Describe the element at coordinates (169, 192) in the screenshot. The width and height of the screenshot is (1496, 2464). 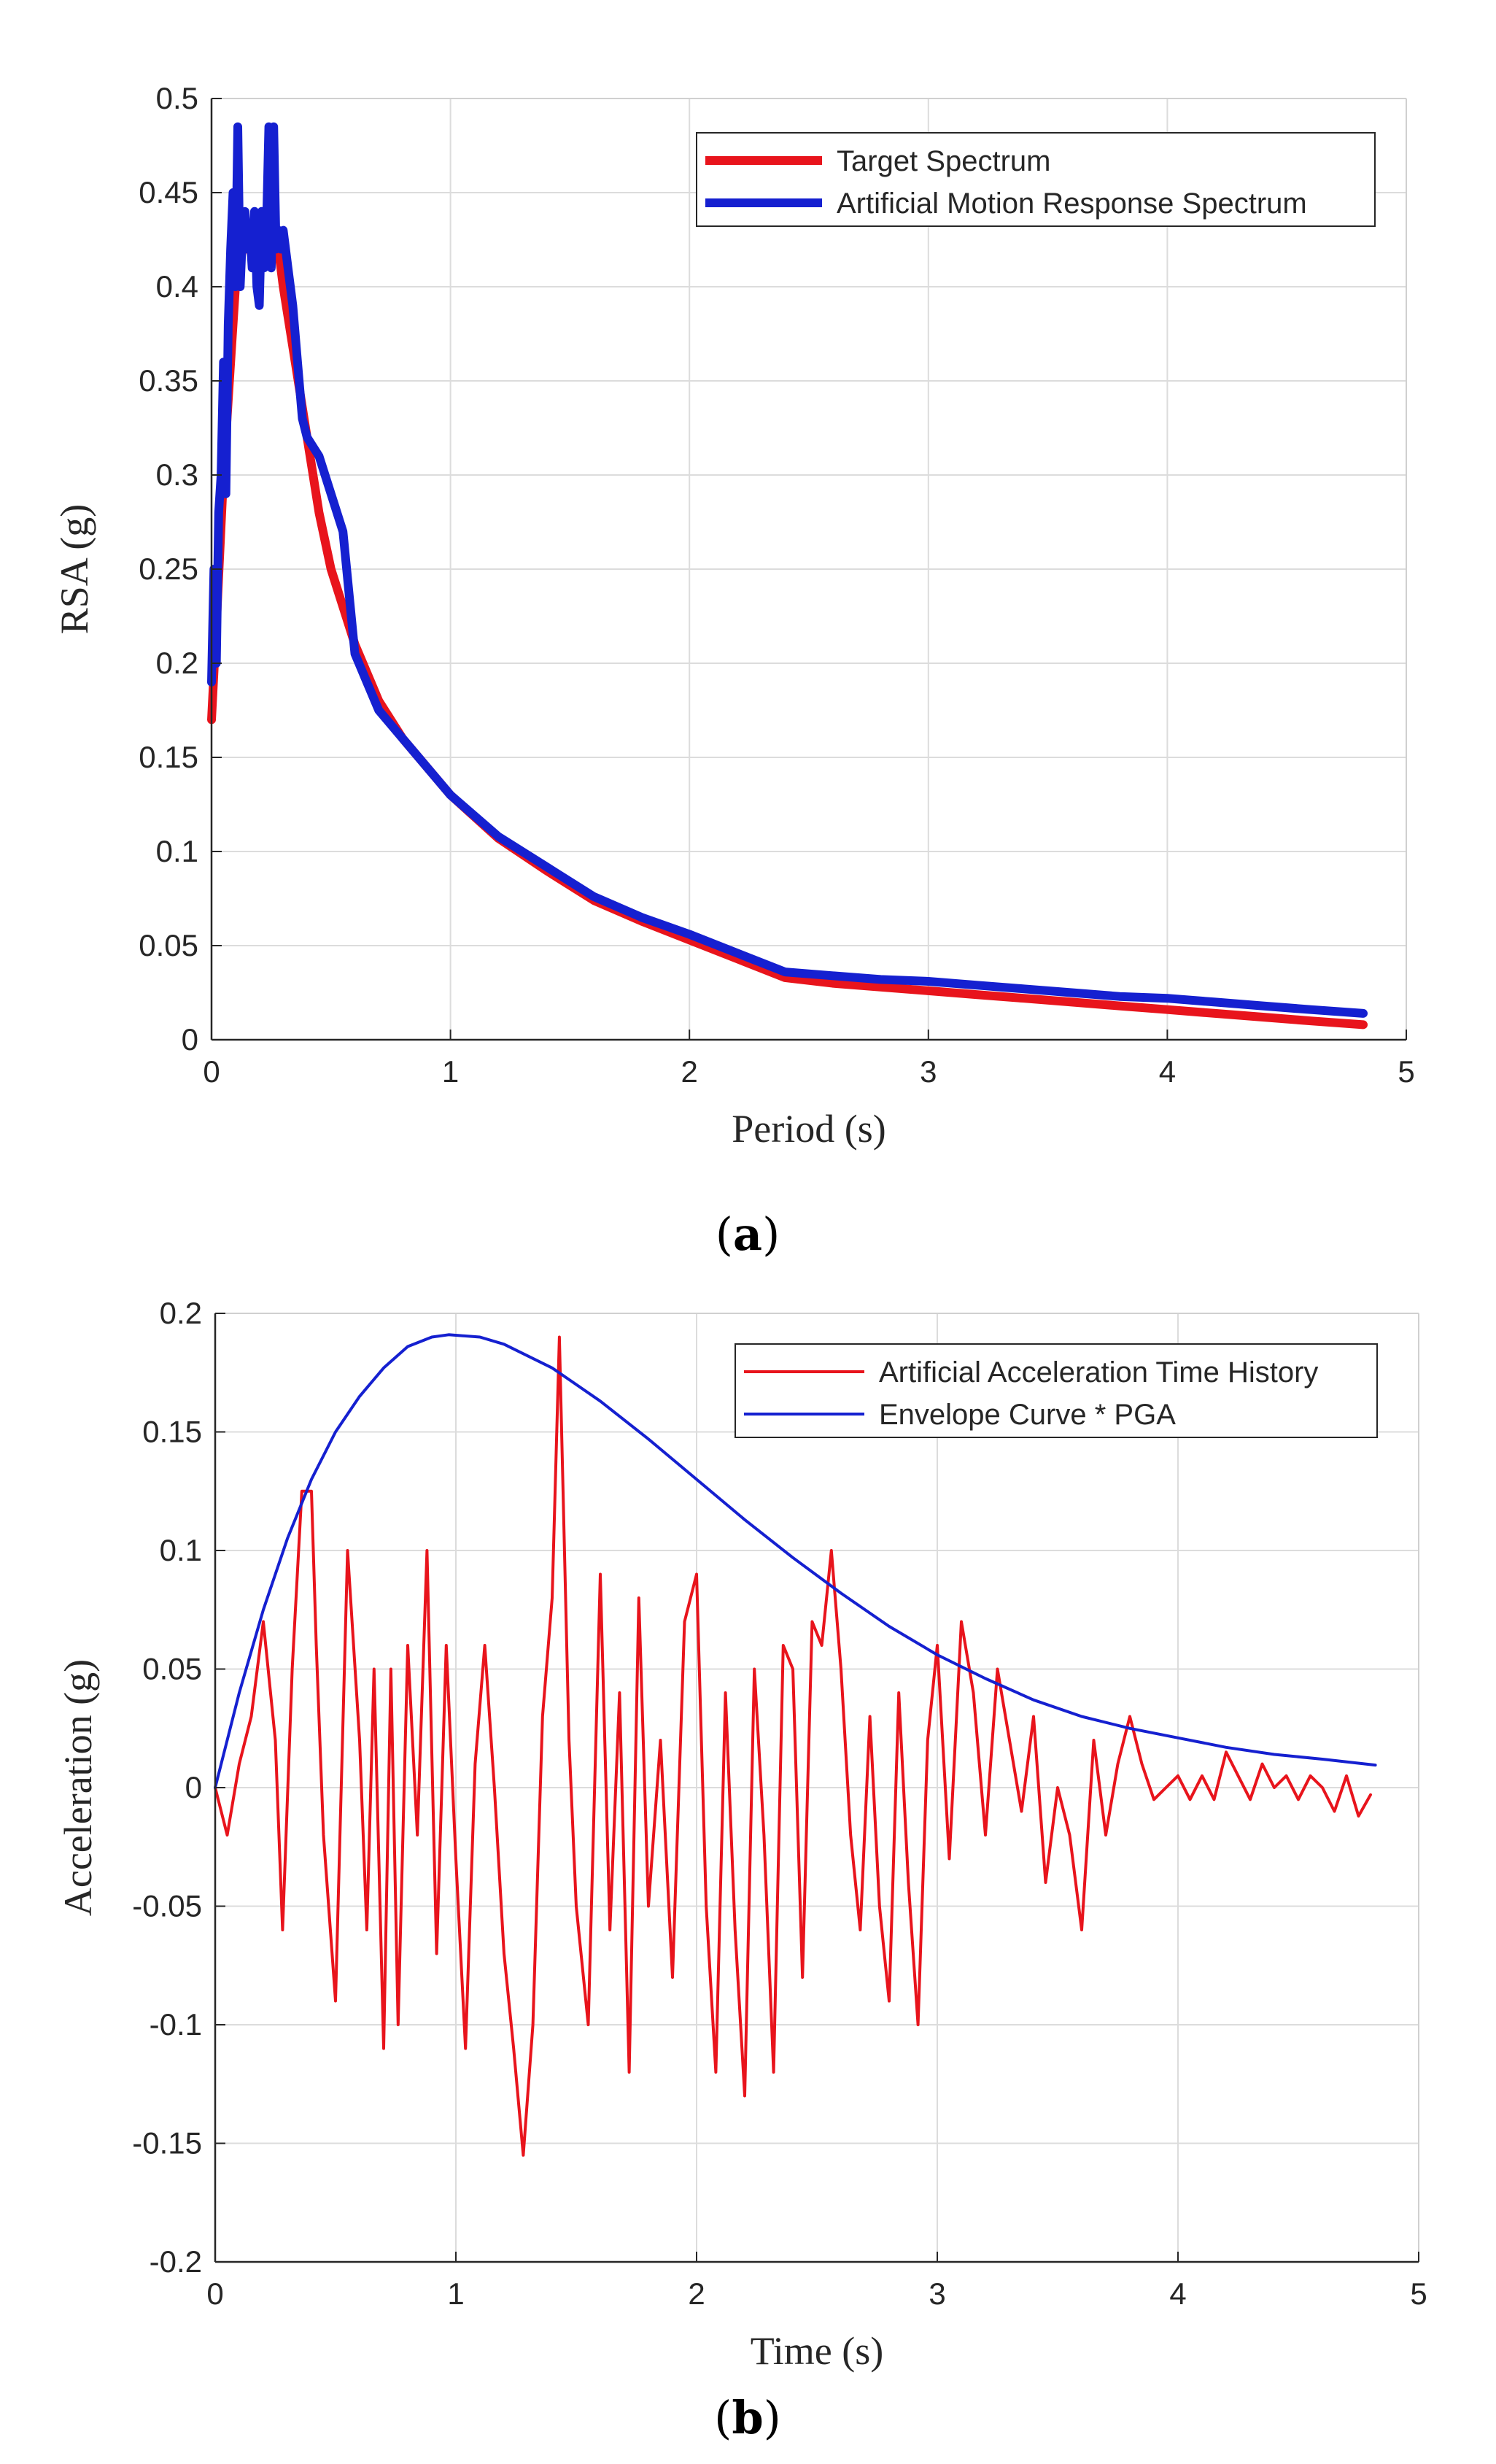
I see `chart-a-y-tick-label: 0.45` at that location.